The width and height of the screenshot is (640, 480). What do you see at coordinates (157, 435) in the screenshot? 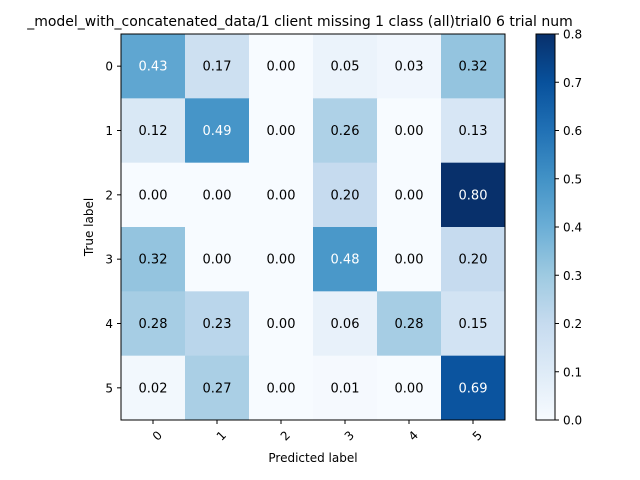
I see `x-tick-label: 0` at bounding box center [157, 435].